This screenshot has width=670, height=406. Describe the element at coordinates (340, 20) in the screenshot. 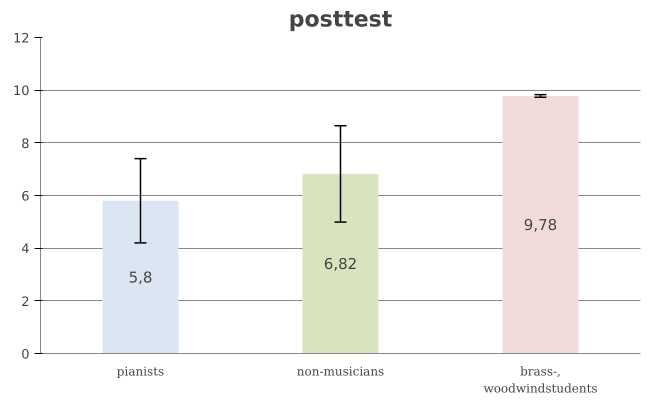

I see `chart-title: posttest` at that location.